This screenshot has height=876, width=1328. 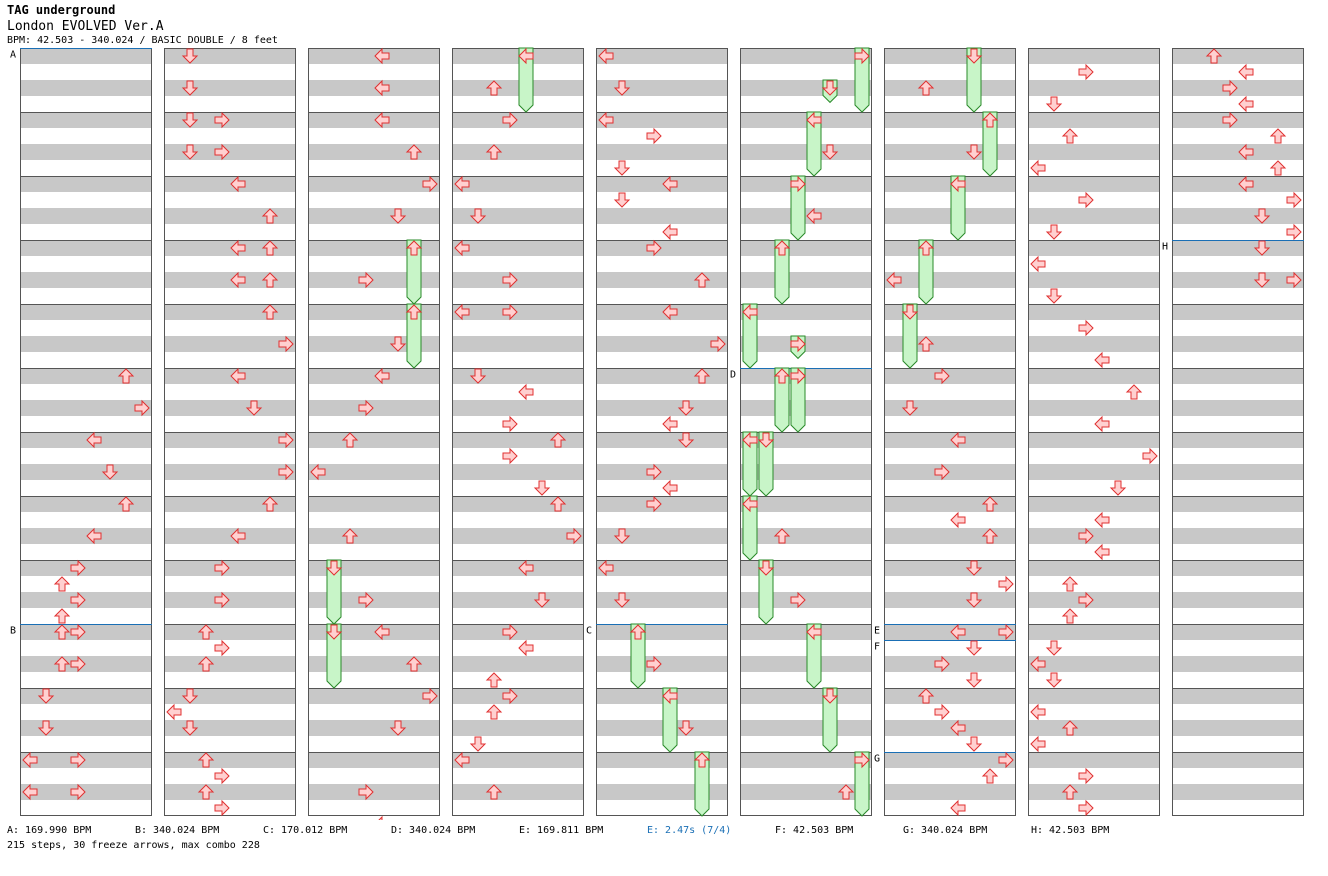 What do you see at coordinates (85, 26) in the screenshot?
I see `song-title: London EVOLVED Ver.A` at bounding box center [85, 26].